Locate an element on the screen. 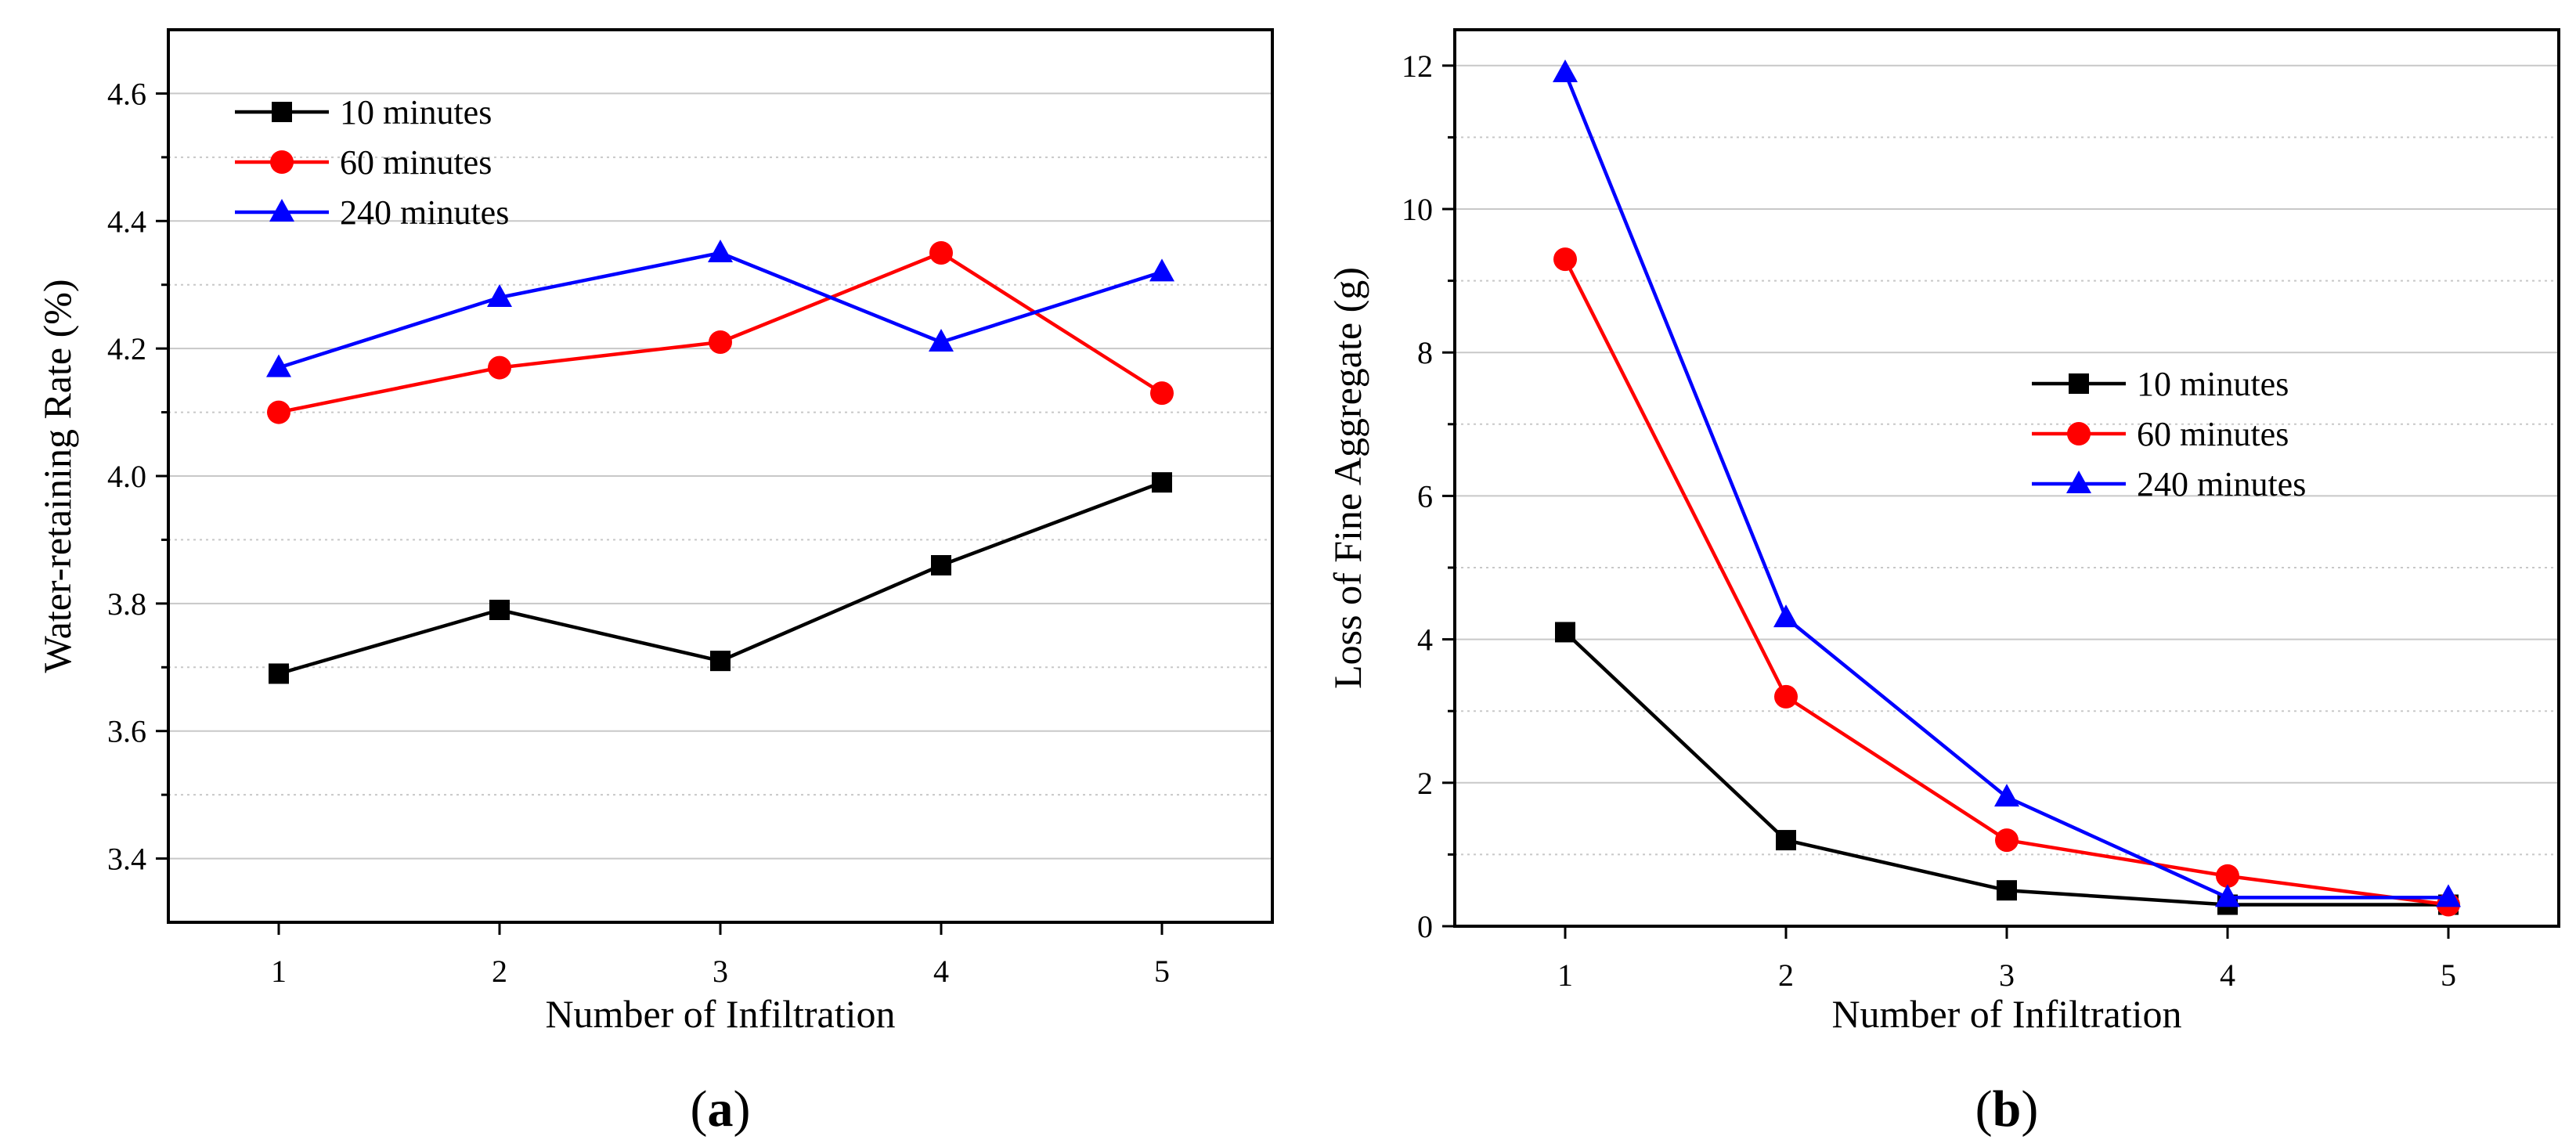 The height and width of the screenshot is (1147, 2576). y-tick-label: 3.8 is located at coordinates (126, 604).